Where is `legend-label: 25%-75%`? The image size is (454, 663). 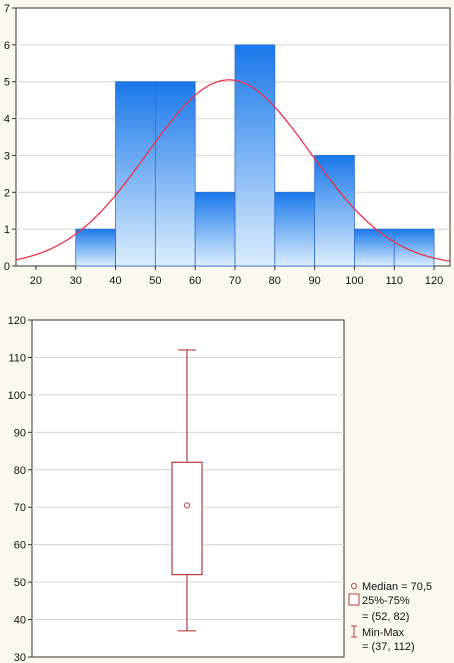
legend-label: 25%-75% is located at coordinates (386, 601).